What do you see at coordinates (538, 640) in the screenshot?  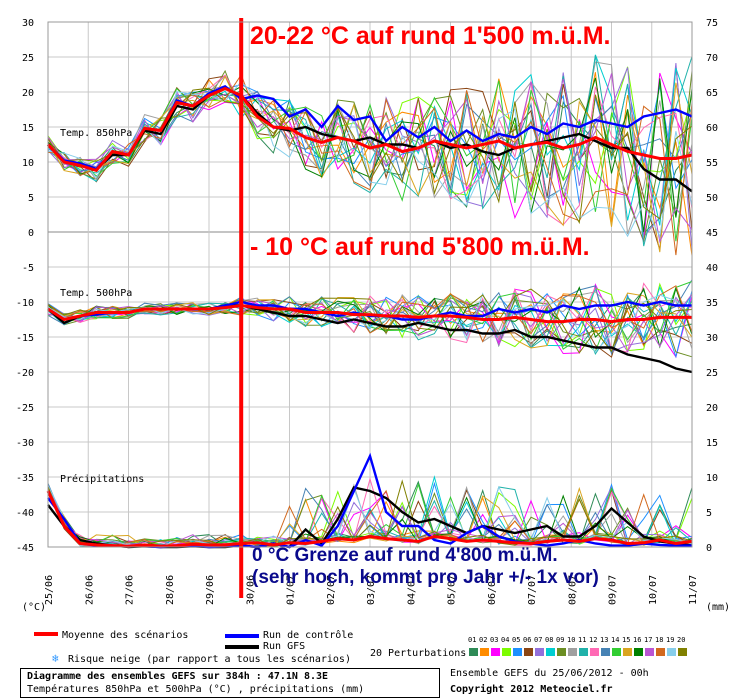 I see `perturbation-number: 07` at bounding box center [538, 640].